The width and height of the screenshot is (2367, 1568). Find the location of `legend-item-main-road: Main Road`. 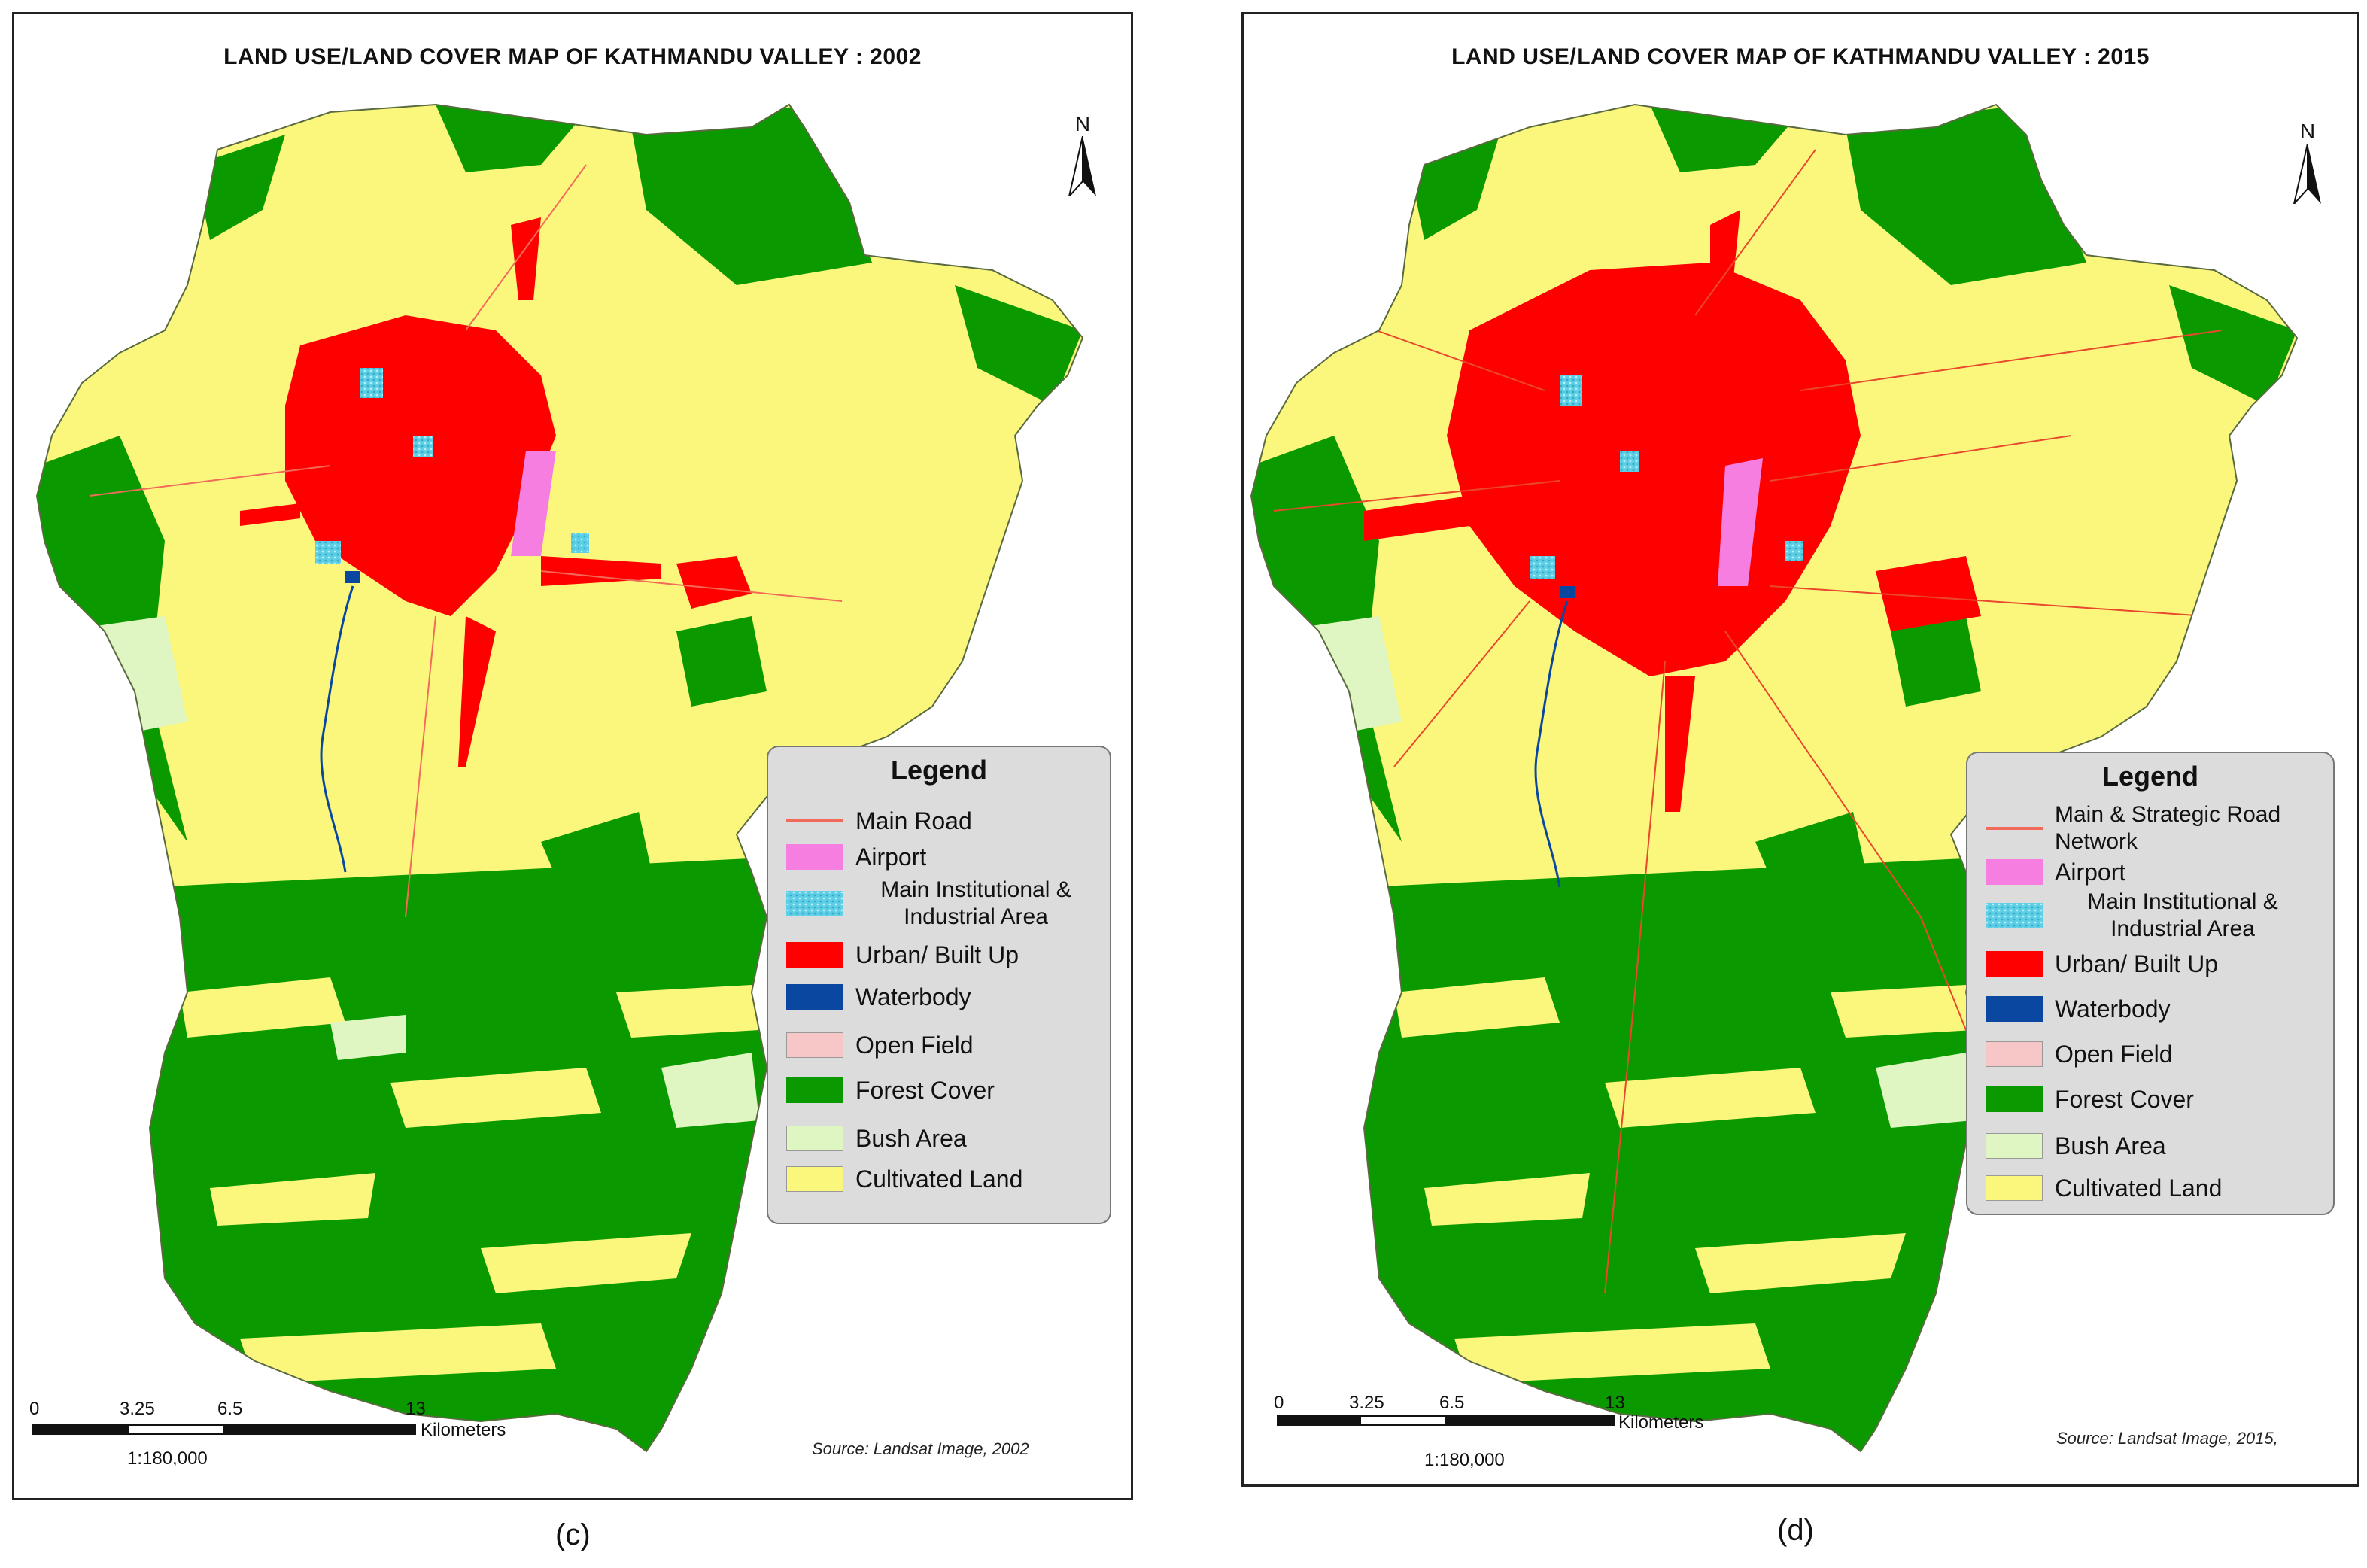

legend-item-main-road: Main Road is located at coordinates (944, 820).